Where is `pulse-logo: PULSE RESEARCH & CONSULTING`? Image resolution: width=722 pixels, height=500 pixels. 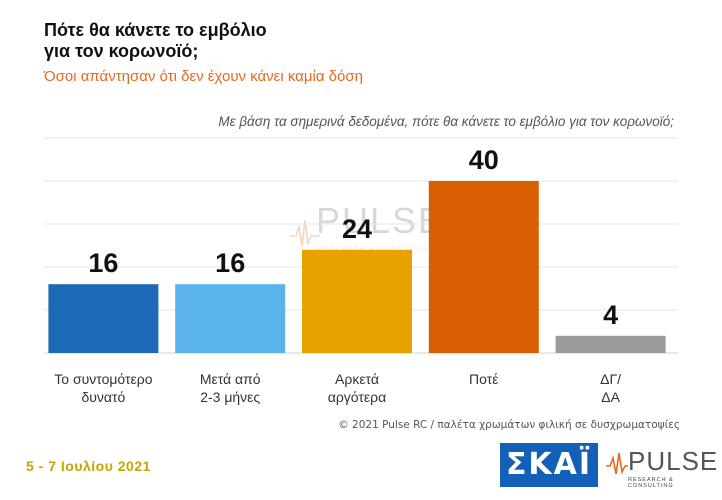
pulse-logo: PULSE RESEARCH & CONSULTING is located at coordinates (661, 466).